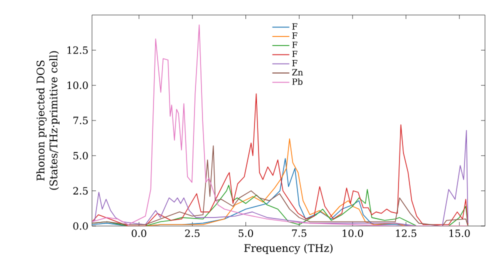 The width and height of the screenshot is (500, 280). I want to click on x-axis-title: Frequency (THz), so click(288, 249).